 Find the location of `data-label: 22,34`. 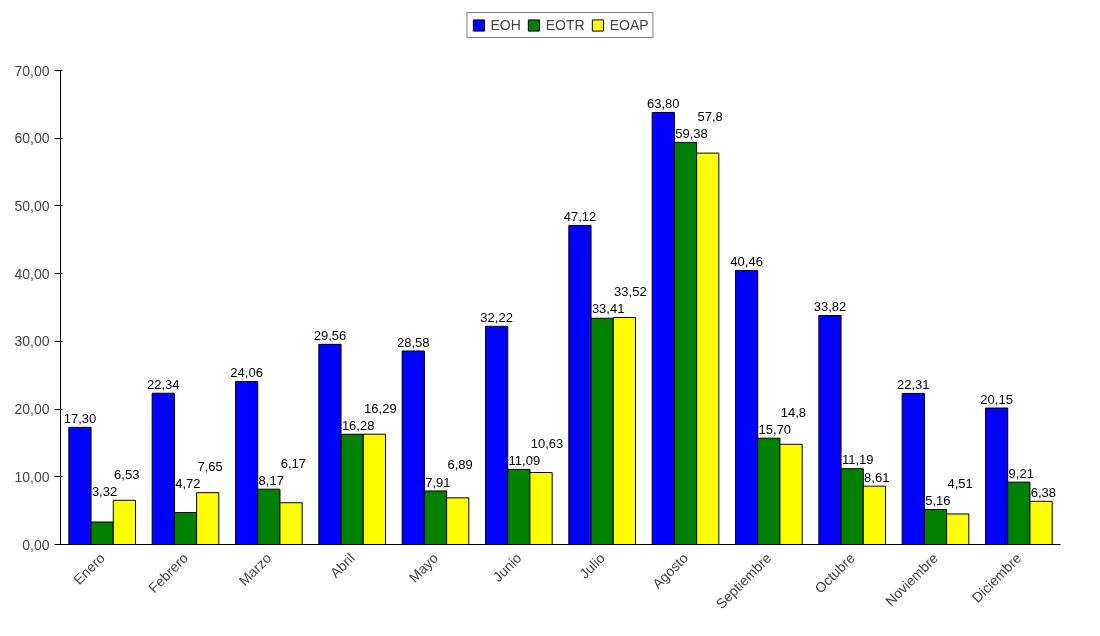

data-label: 22,34 is located at coordinates (163, 384).